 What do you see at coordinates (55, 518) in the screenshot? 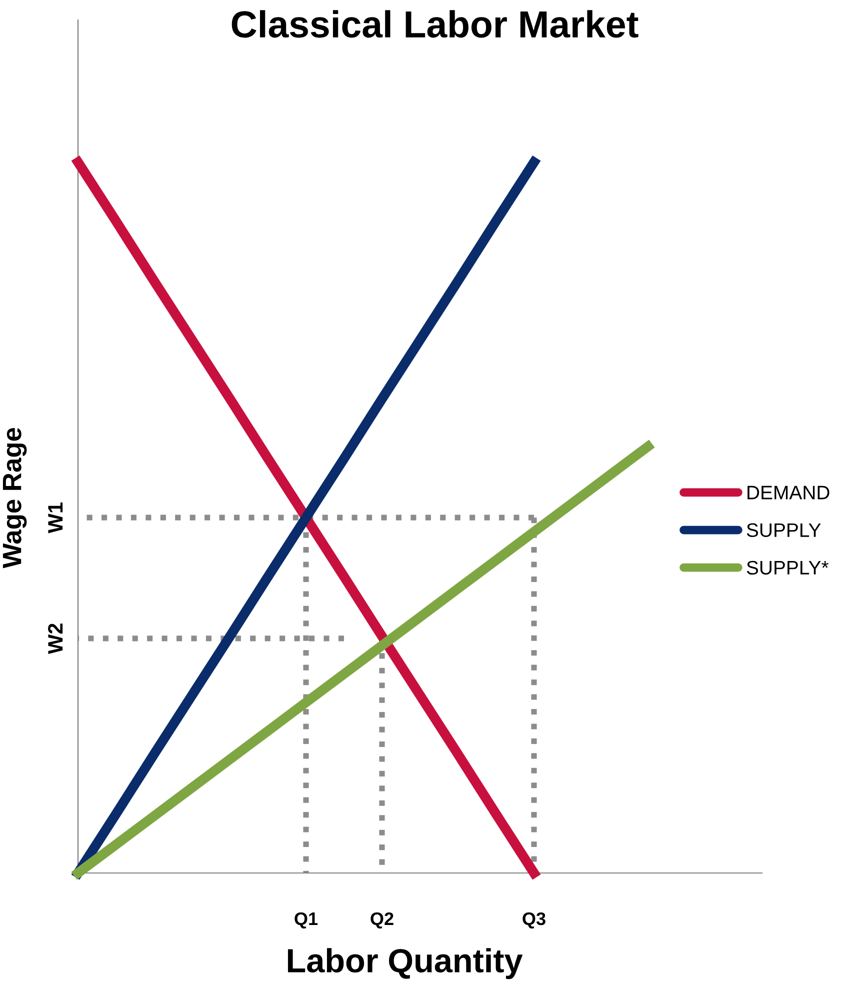
I see `text: W1` at bounding box center [55, 518].